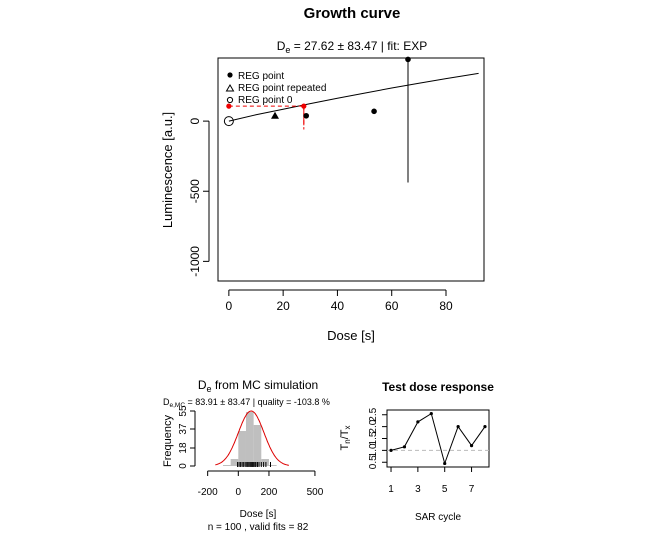 Image resolution: width=672 pixels, height=537 pixels. I want to click on x-tick-label: 3, so click(418, 489).